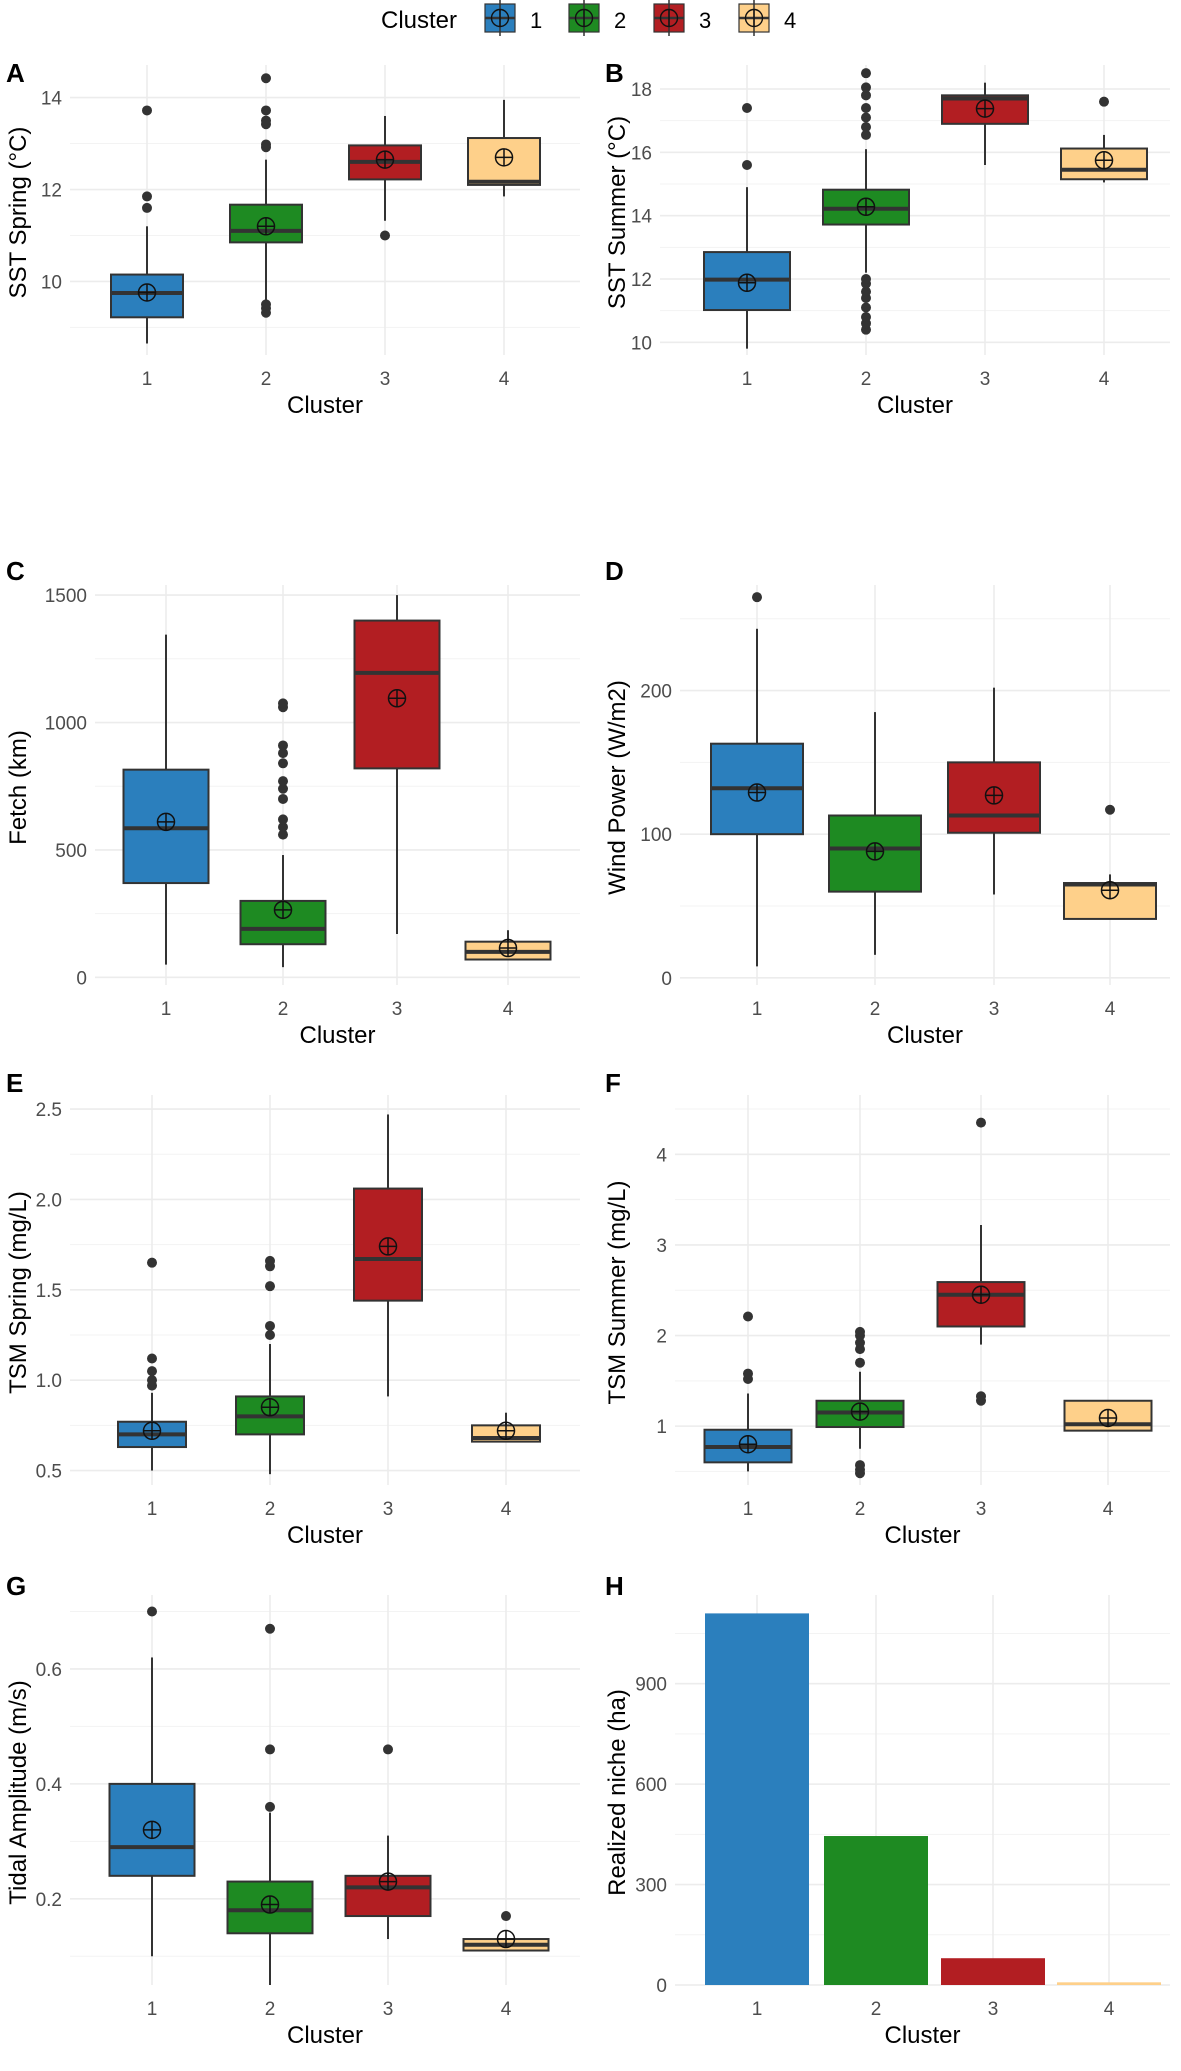 The image size is (1181, 2071). I want to click on y-axis-title: Fetch (km), so click(18, 787).